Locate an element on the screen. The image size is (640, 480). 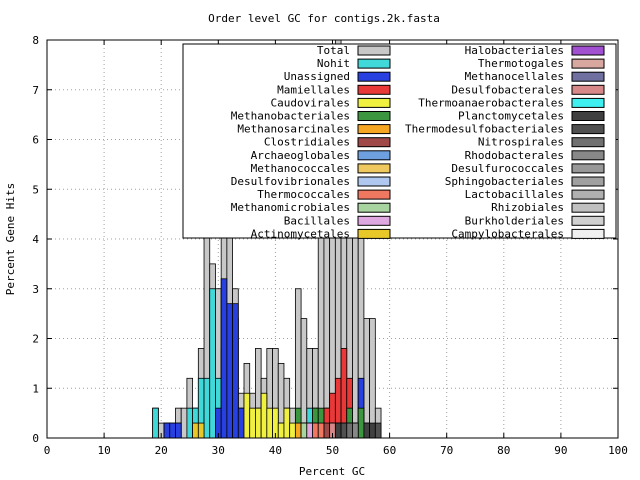
legend-label: Desulfurococcales is located at coordinates (507, 168).